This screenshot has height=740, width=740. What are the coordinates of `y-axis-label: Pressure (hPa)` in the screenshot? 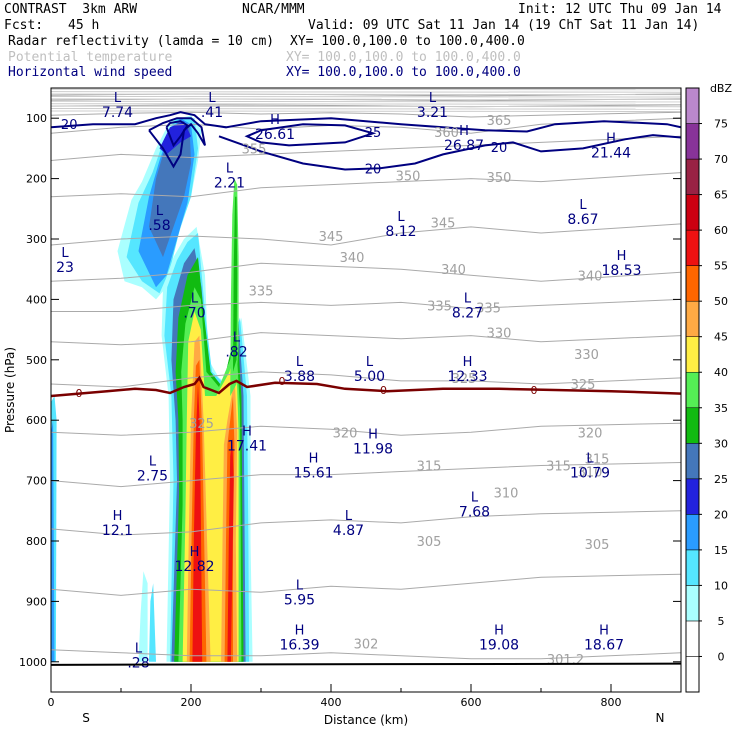 It's located at (10, 390).